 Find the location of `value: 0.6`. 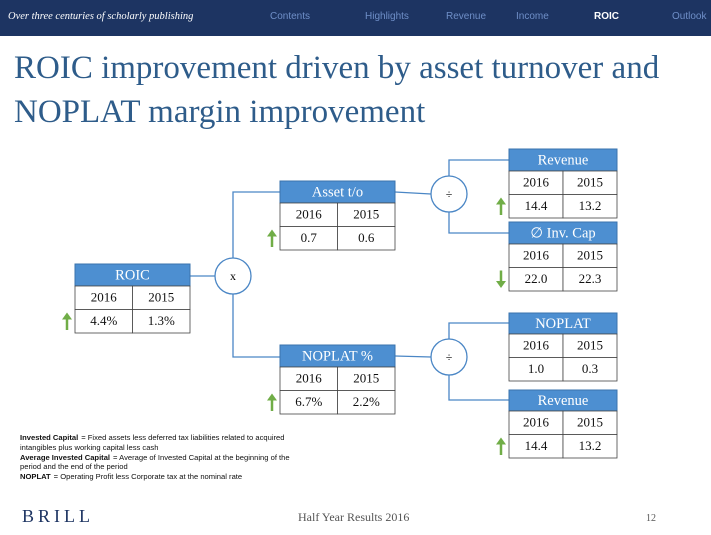

value: 0.6 is located at coordinates (366, 237).